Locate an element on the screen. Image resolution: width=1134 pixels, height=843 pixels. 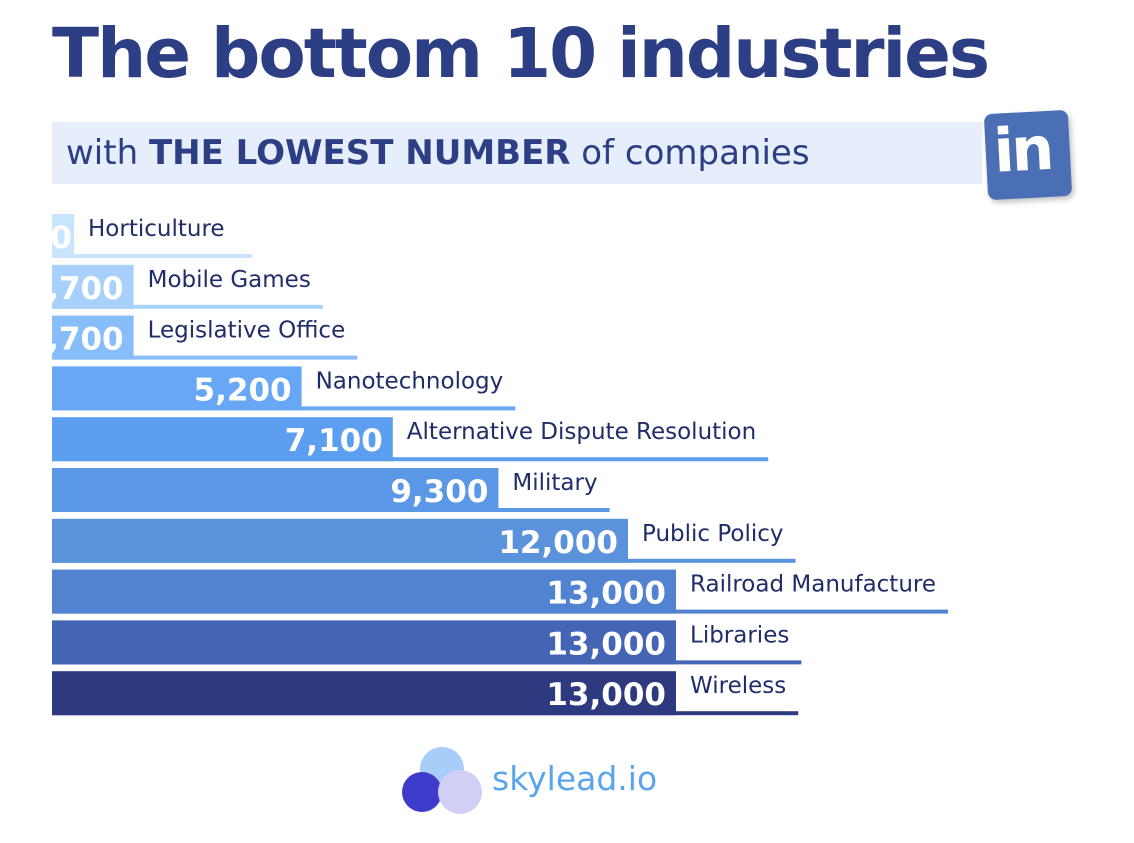
brand-footer: skylead.io is located at coordinates (540, 781).